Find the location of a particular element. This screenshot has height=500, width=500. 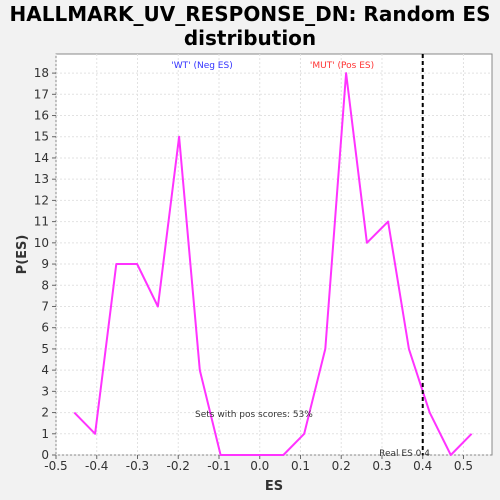

x-axis-label: ES is located at coordinates (274, 486).